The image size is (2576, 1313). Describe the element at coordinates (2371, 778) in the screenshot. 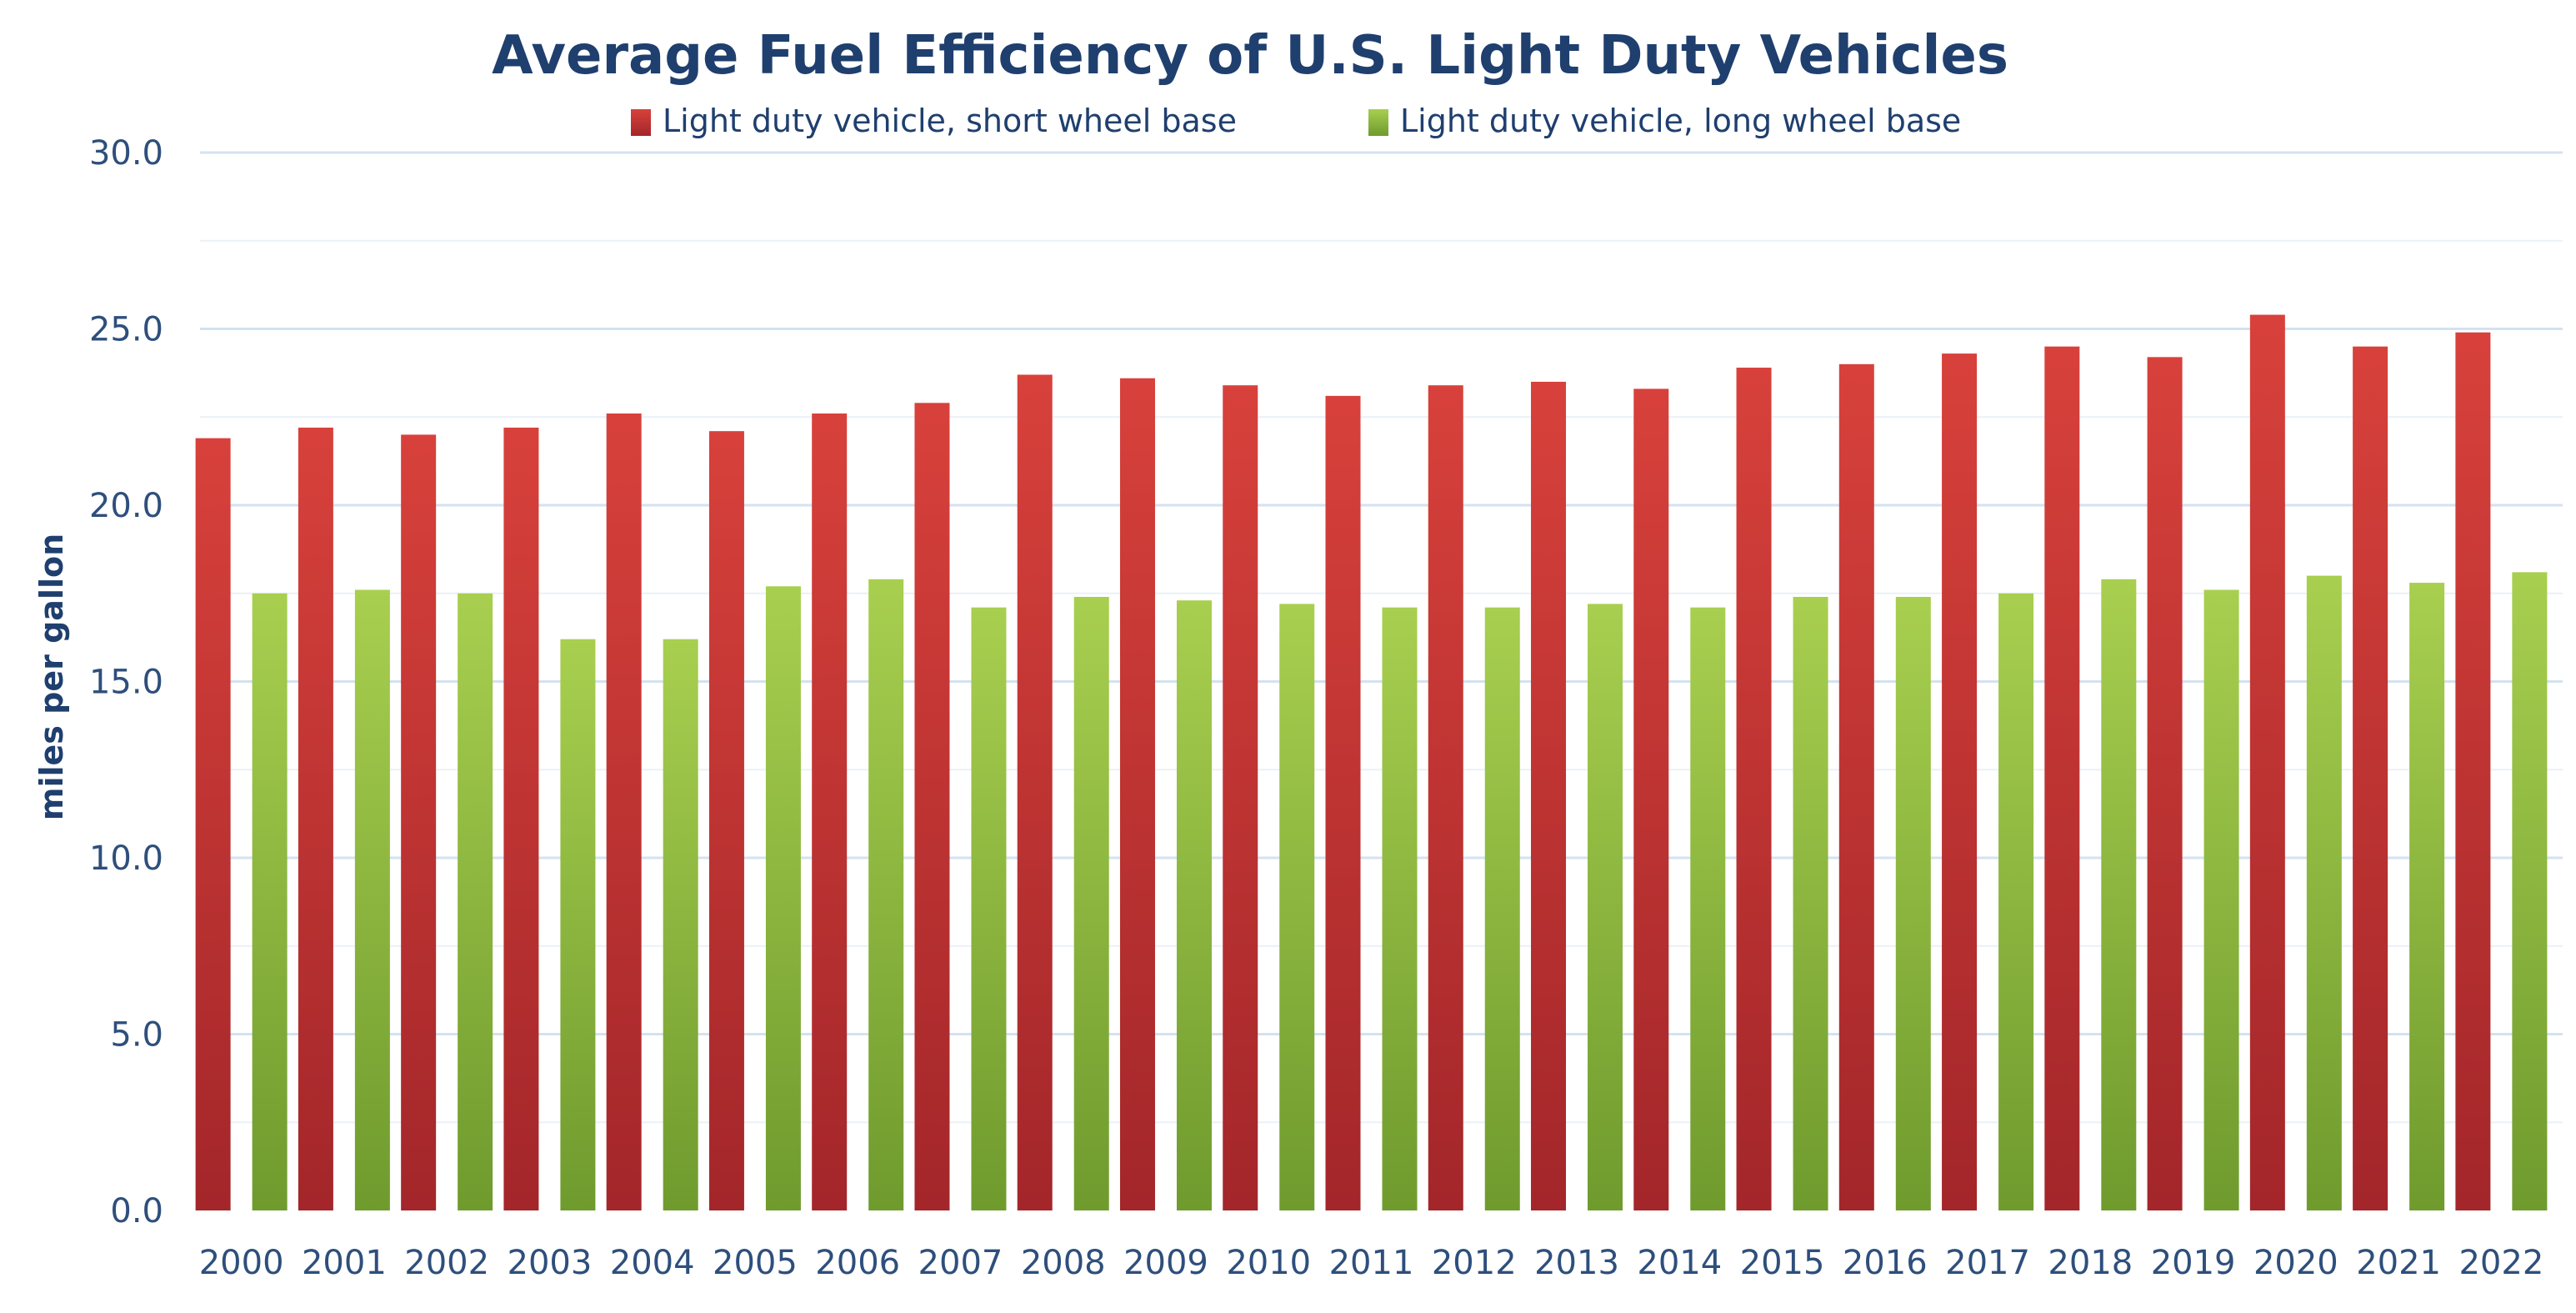

I see `bar-short-wheel-base-2021` at that location.